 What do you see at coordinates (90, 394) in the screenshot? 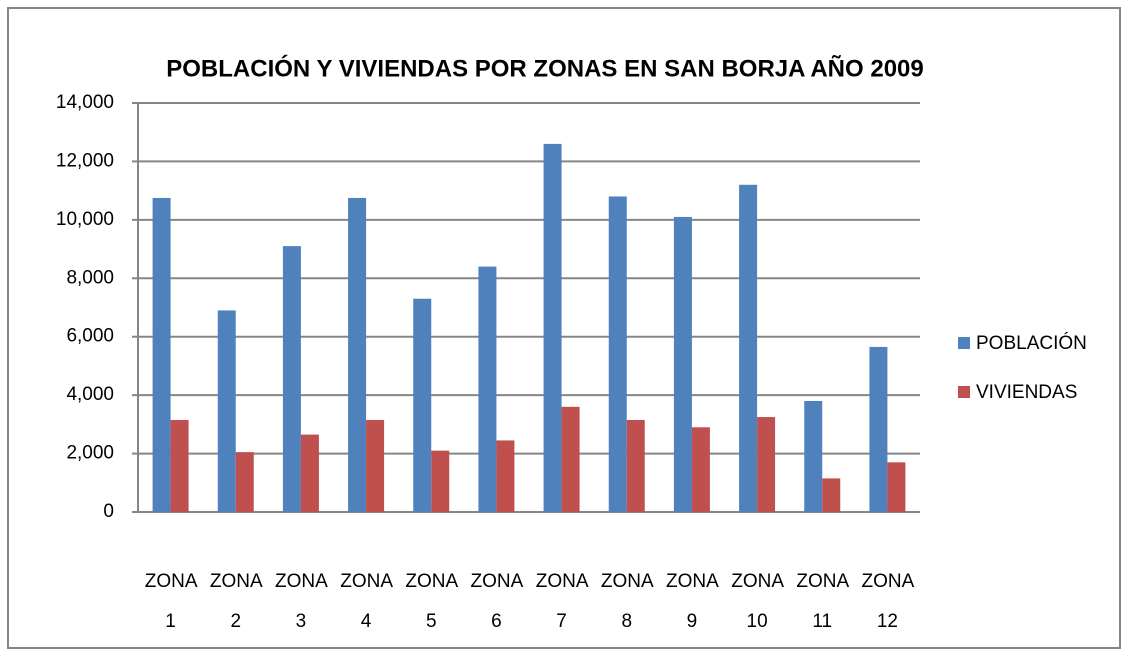
I see `y-tick-label: 4,000` at bounding box center [90, 394].